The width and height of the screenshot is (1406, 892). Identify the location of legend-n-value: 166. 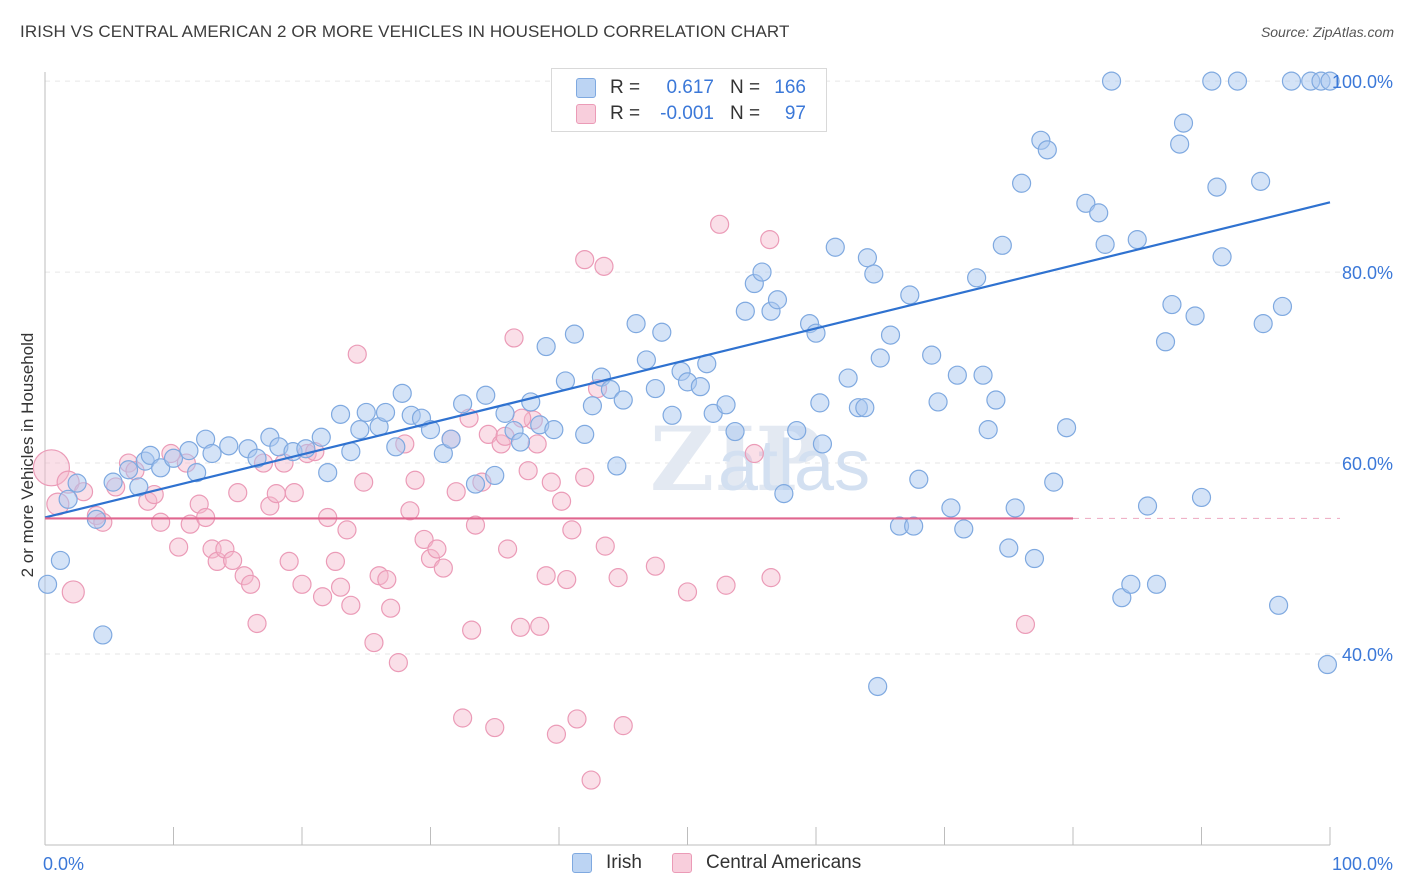
(790, 87).